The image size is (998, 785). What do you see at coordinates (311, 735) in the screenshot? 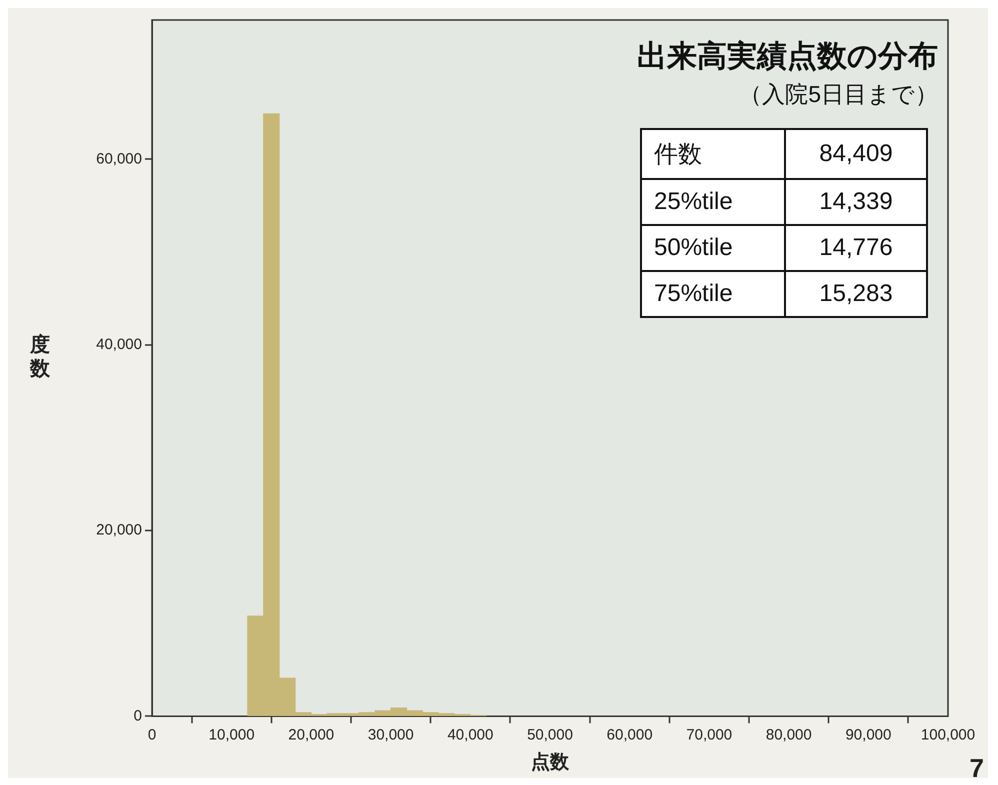
I see `x-tick-label: 20,000` at bounding box center [311, 735].